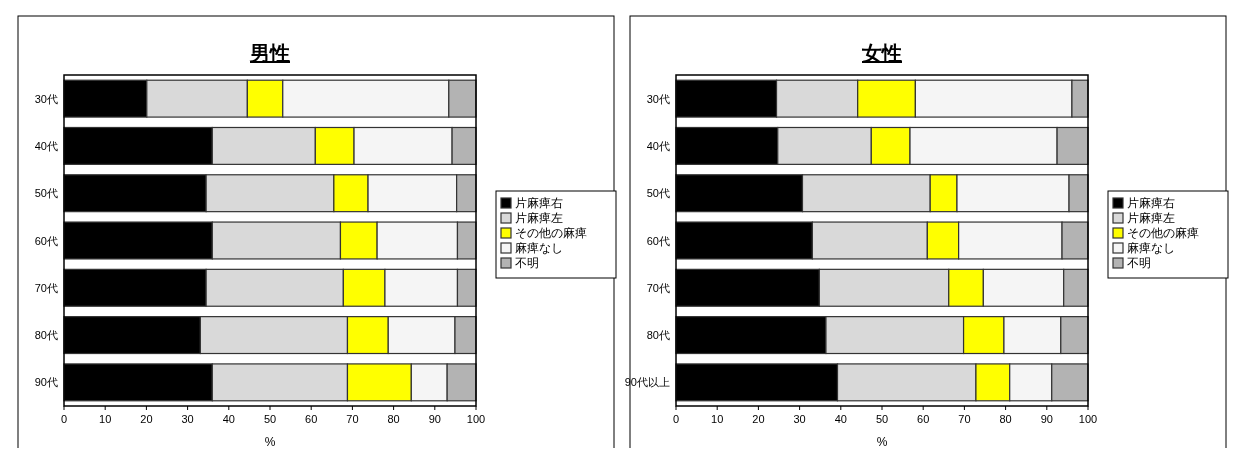  I want to click on y-tick-label: 90代, so click(46, 382).